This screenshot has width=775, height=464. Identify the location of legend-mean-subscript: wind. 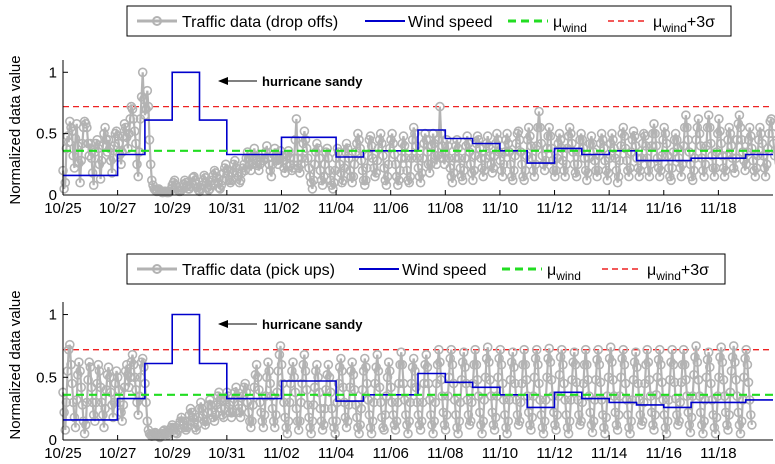
(574, 28).